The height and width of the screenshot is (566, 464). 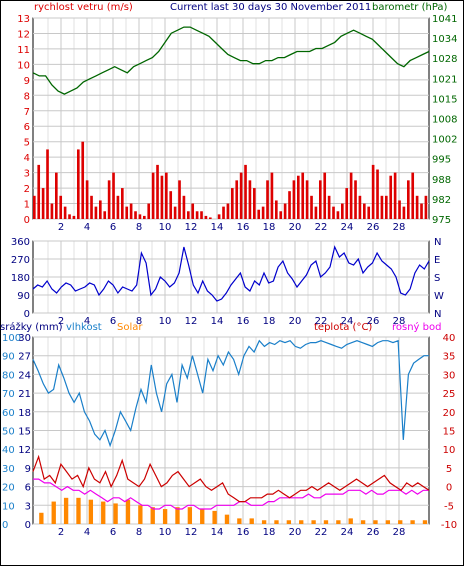 What do you see at coordinates (8, 357) in the screenshot?
I see `humidity-tick-label: 90` at bounding box center [8, 357].